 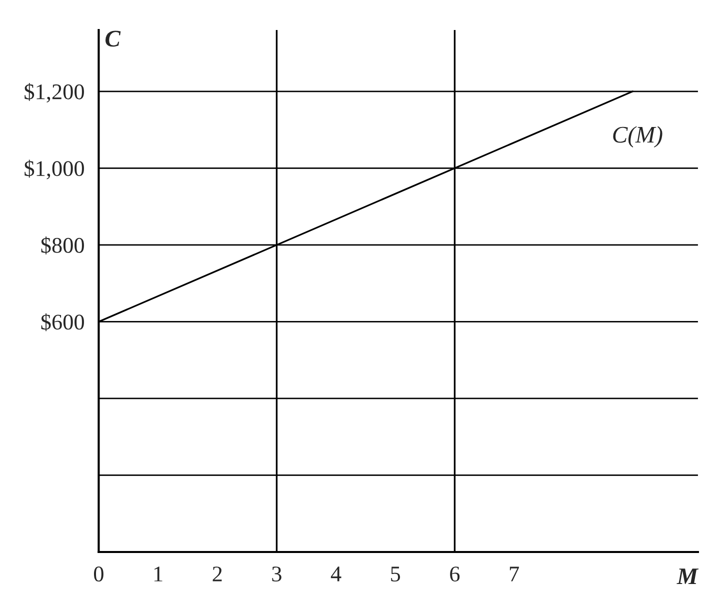 I want to click on x-tick-label: 2, so click(x=217, y=574).